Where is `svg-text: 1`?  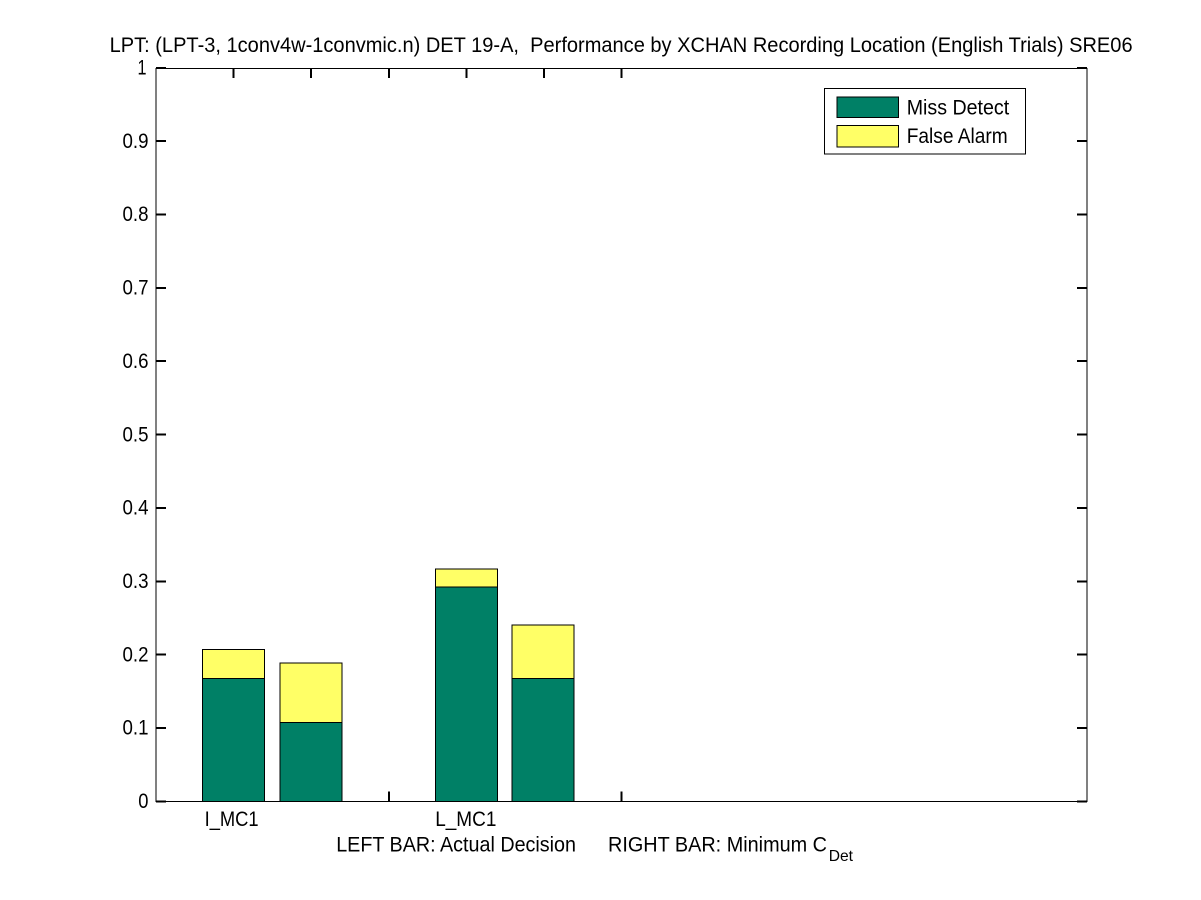 svg-text: 1 is located at coordinates (142, 67).